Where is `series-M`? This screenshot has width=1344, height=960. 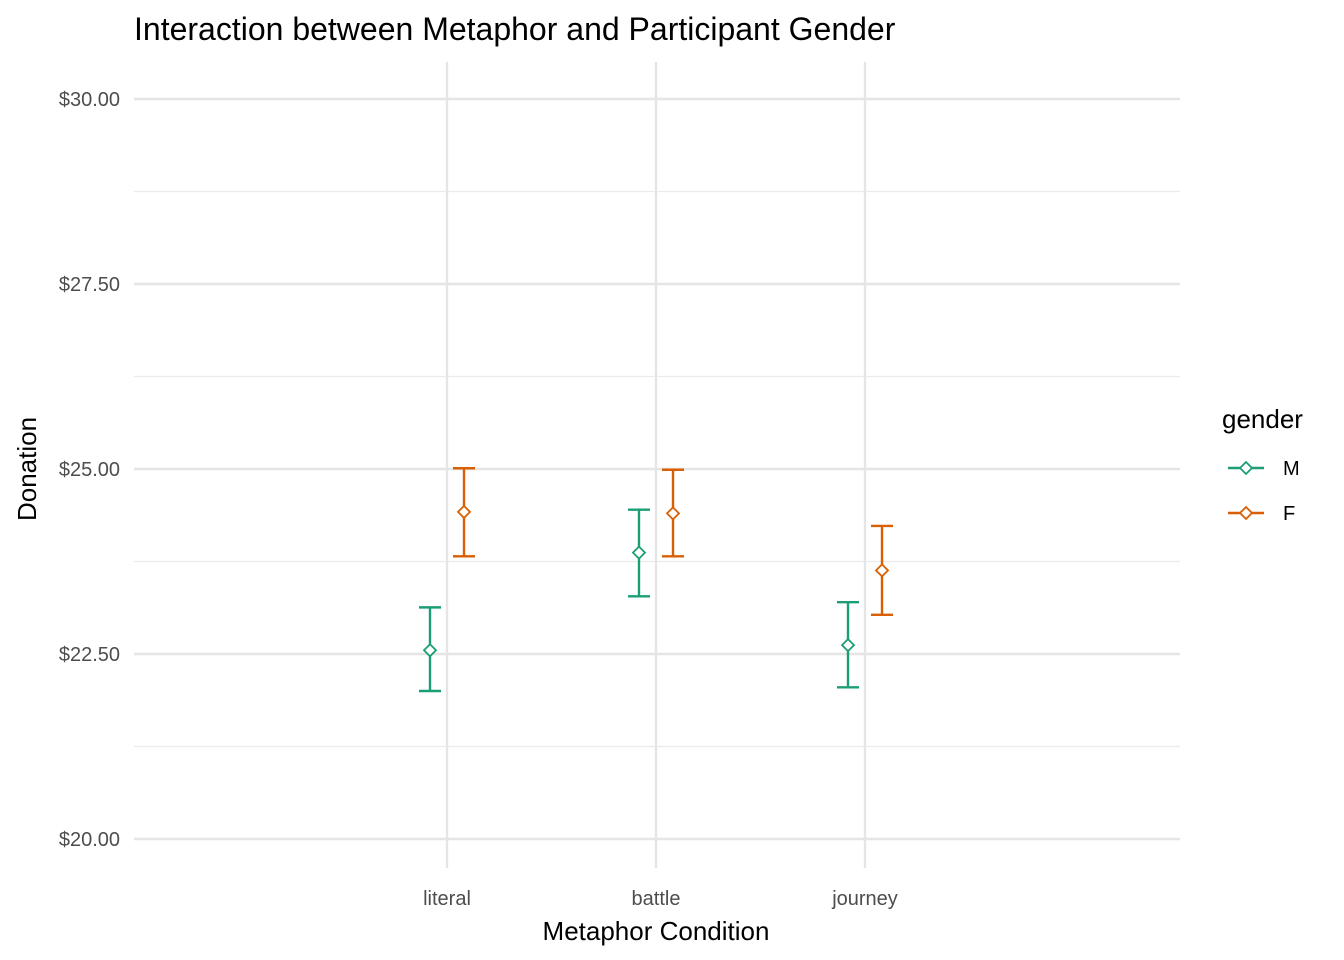 series-M is located at coordinates (639, 600).